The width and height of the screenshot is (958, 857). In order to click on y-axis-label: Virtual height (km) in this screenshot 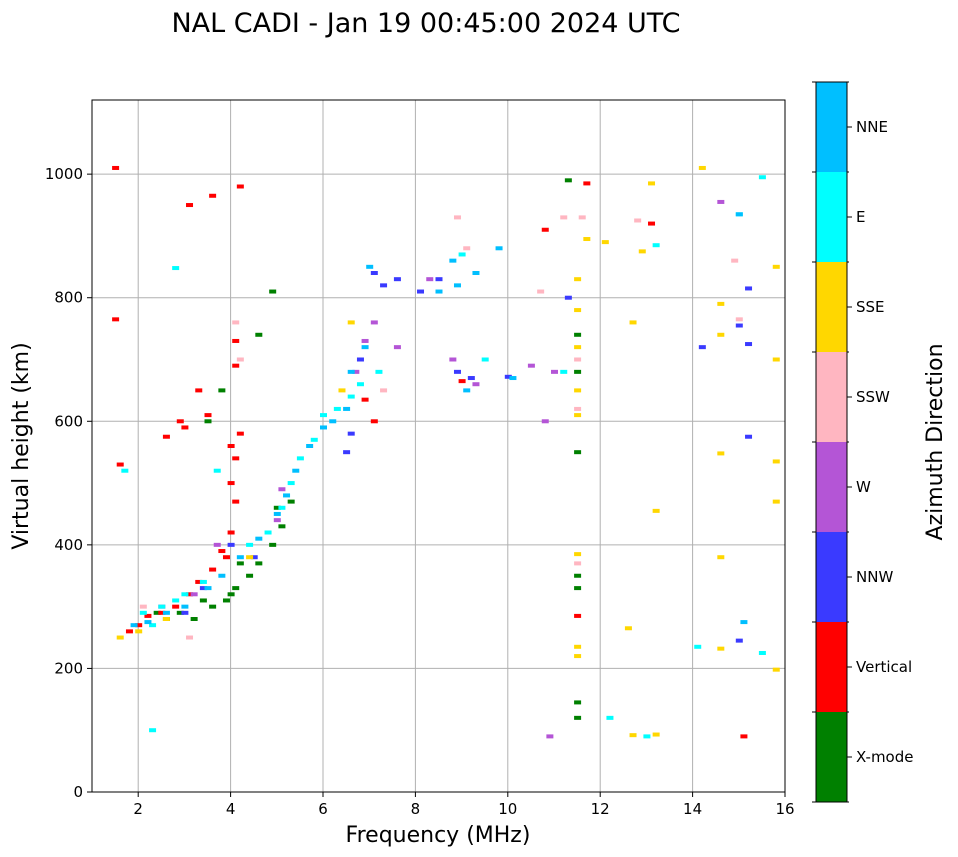, I will do `click(21, 445)`.